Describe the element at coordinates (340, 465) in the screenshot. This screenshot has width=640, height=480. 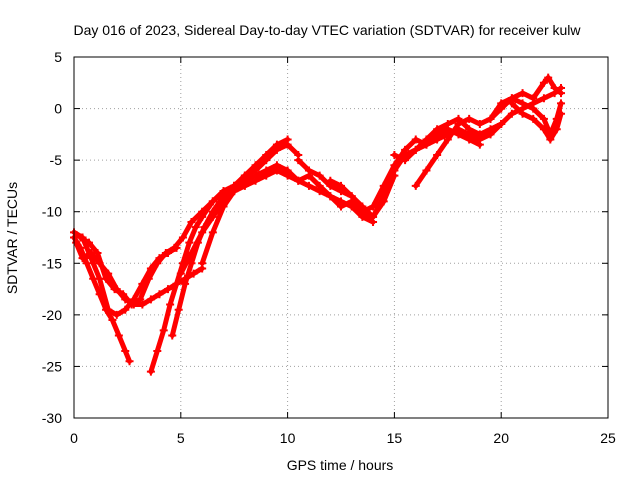
I see `x-axis-label: GPS time / hours` at that location.